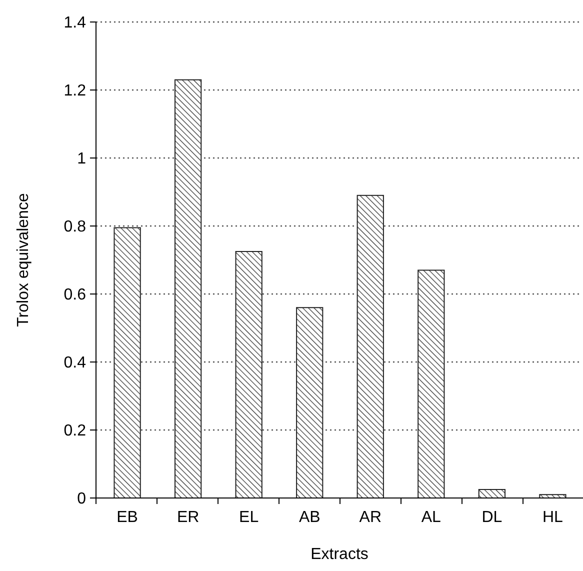 Image resolution: width=583 pixels, height=571 pixels. Describe the element at coordinates (75, 91) in the screenshot. I see `y-tick-label: 1.2` at that location.